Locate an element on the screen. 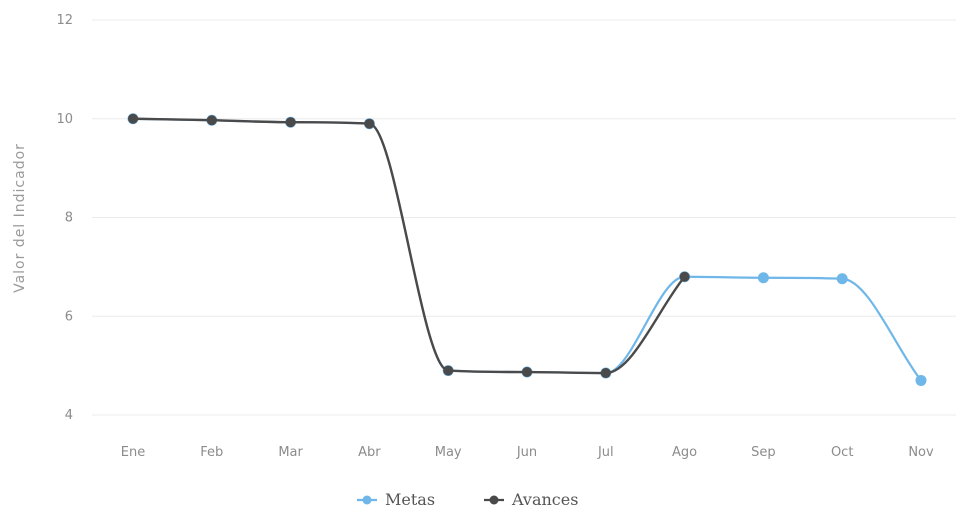 The height and width of the screenshot is (510, 956). y-tick-label: 8 is located at coordinates (69, 218).